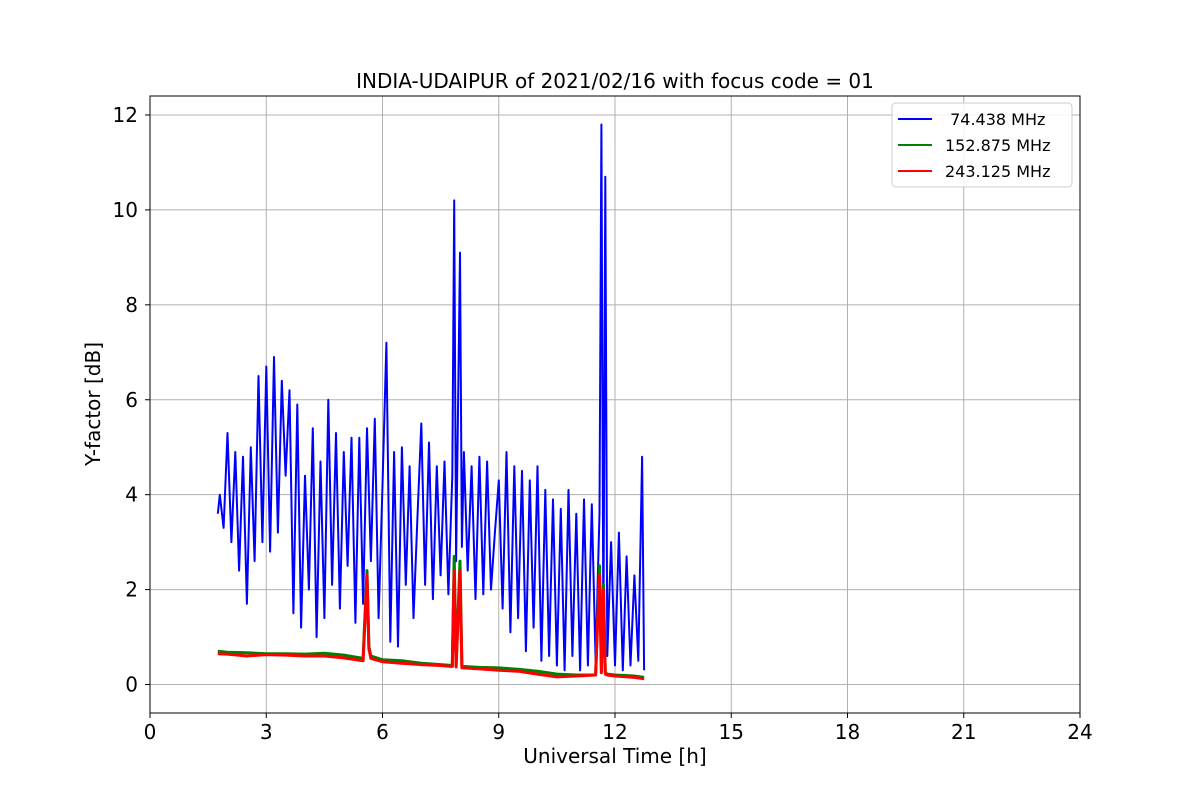 Image resolution: width=1200 pixels, height=800 pixels. What do you see at coordinates (614, 756) in the screenshot?
I see `x-axis-label: Universal Time [h]` at bounding box center [614, 756].